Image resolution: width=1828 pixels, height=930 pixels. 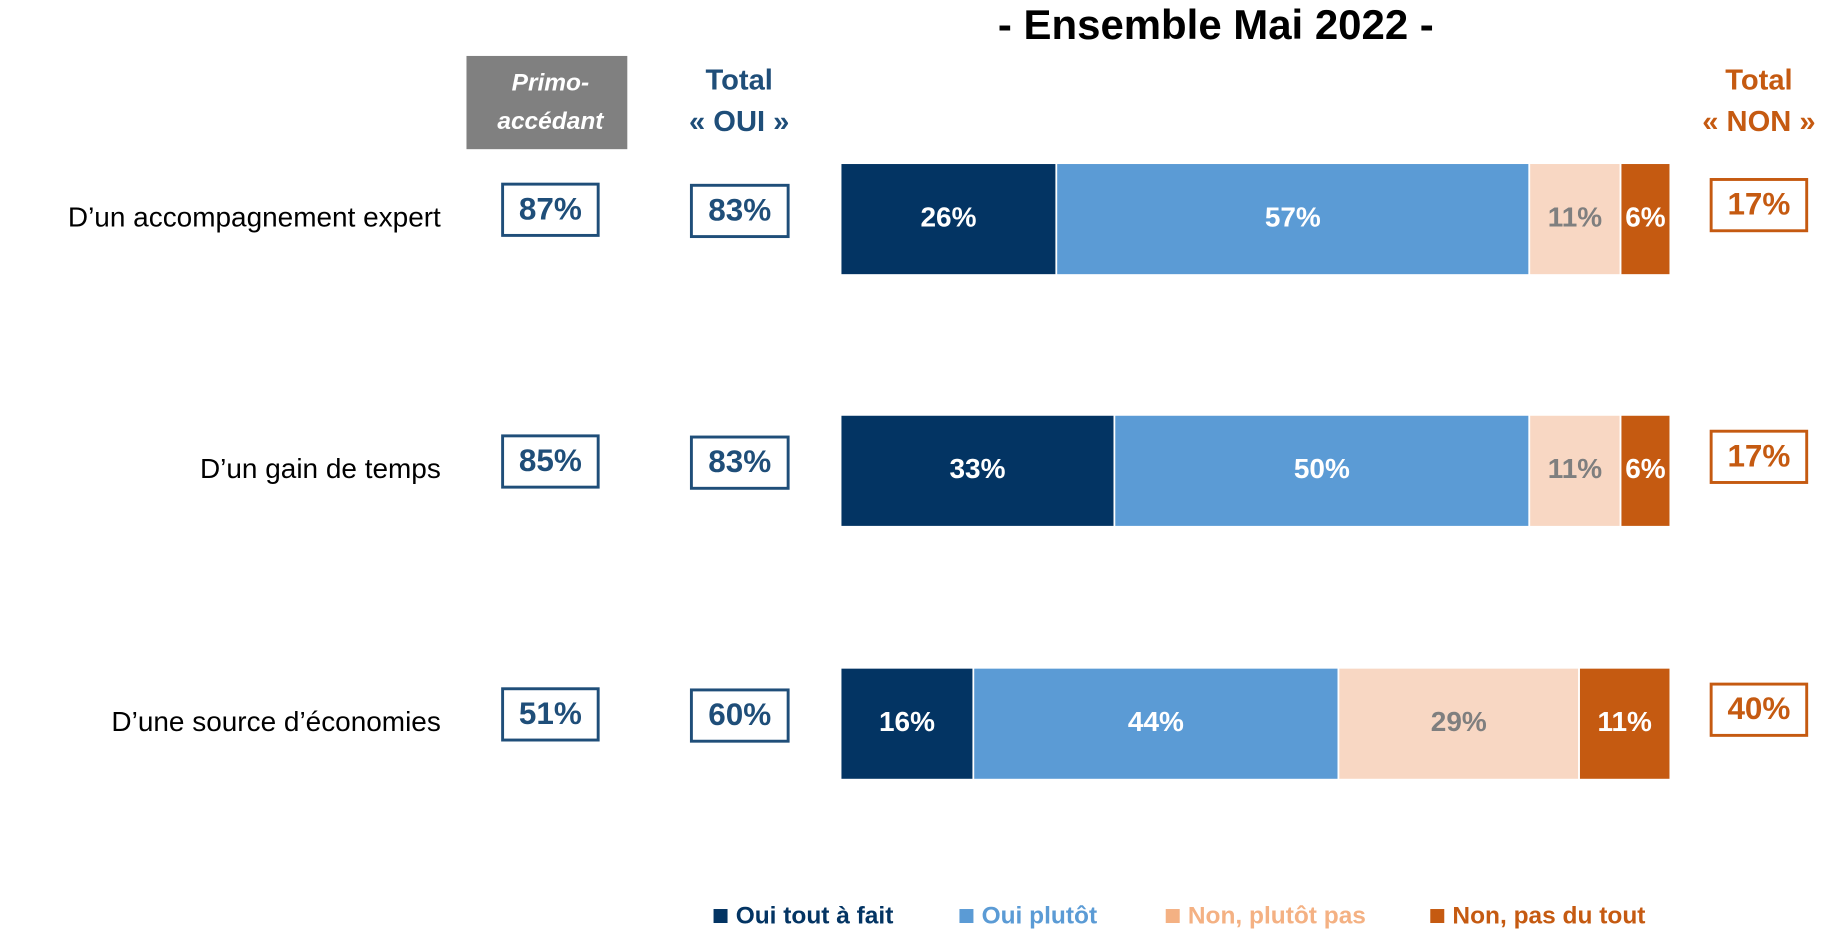 What do you see at coordinates (551, 82) in the screenshot?
I see `column-header: Primo-` at bounding box center [551, 82].